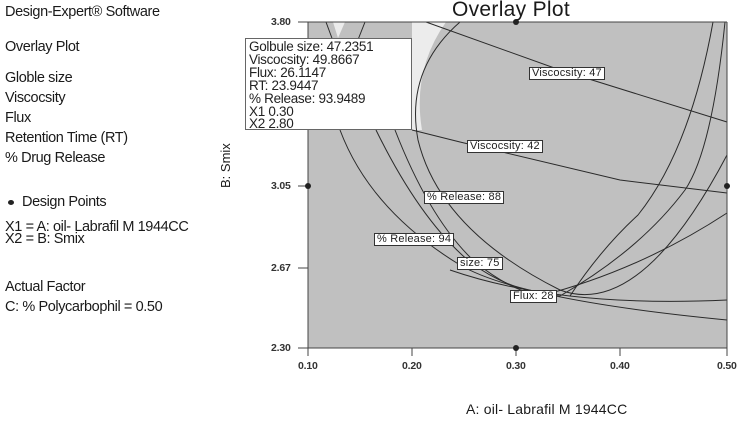 The height and width of the screenshot is (426, 746). I want to click on x-tick: 0.10, so click(308, 366).